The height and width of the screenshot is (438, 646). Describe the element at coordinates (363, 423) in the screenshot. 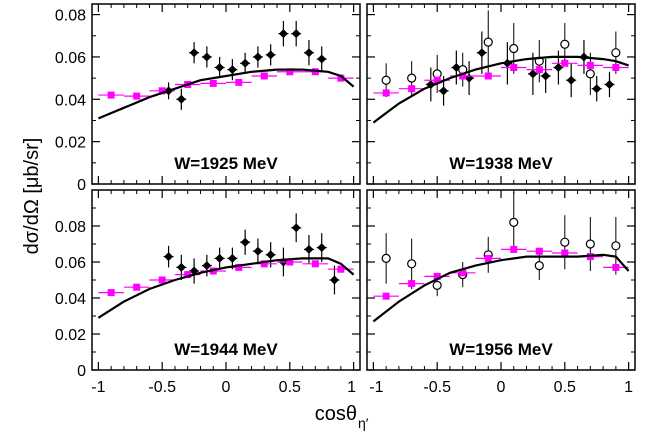

I see `x-axis-label-subscript: η′` at that location.